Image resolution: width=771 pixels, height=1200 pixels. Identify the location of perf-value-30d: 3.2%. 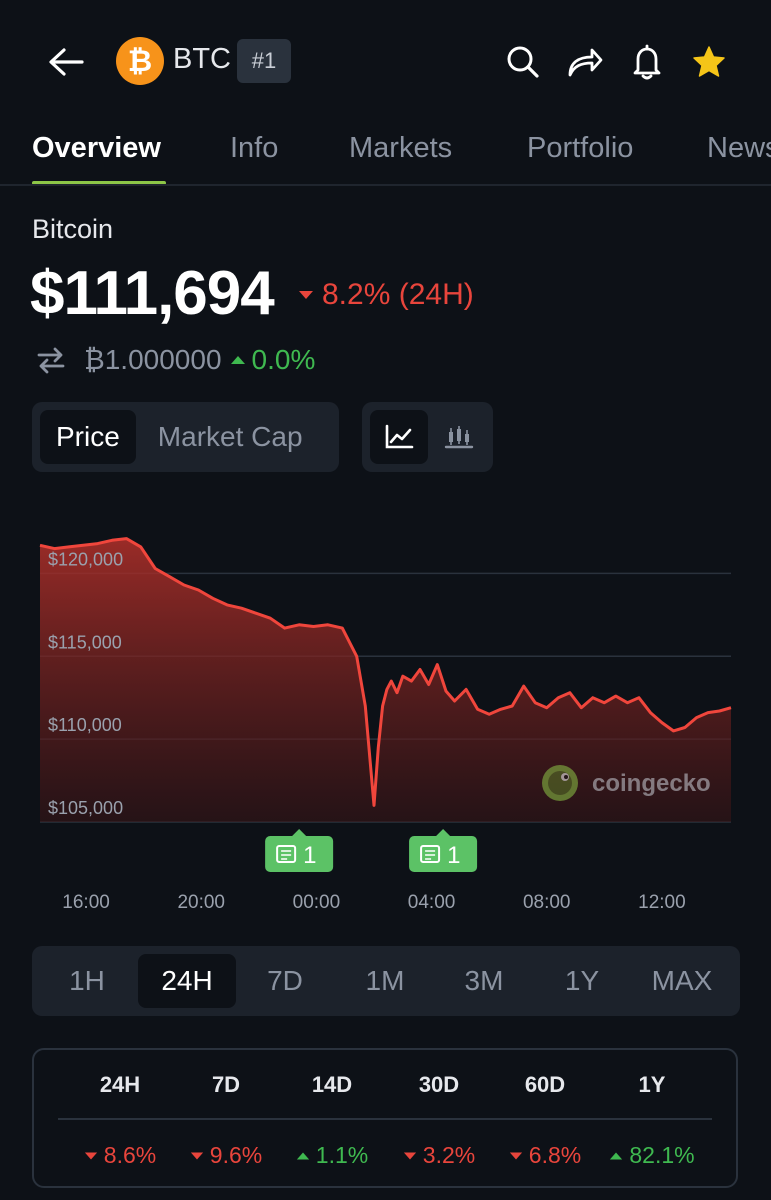
(439, 1155).